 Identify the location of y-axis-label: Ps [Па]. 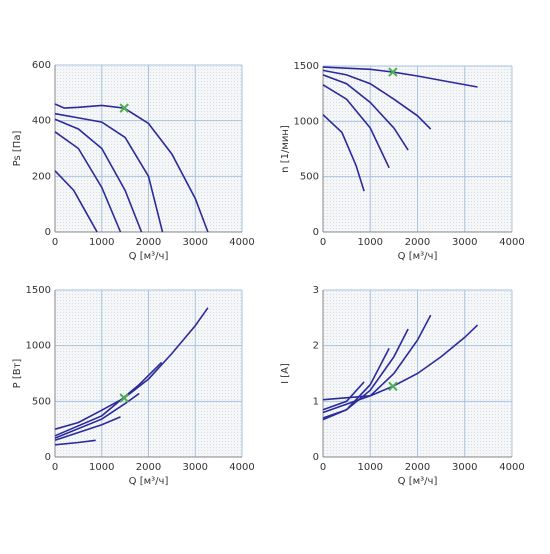
(17, 149).